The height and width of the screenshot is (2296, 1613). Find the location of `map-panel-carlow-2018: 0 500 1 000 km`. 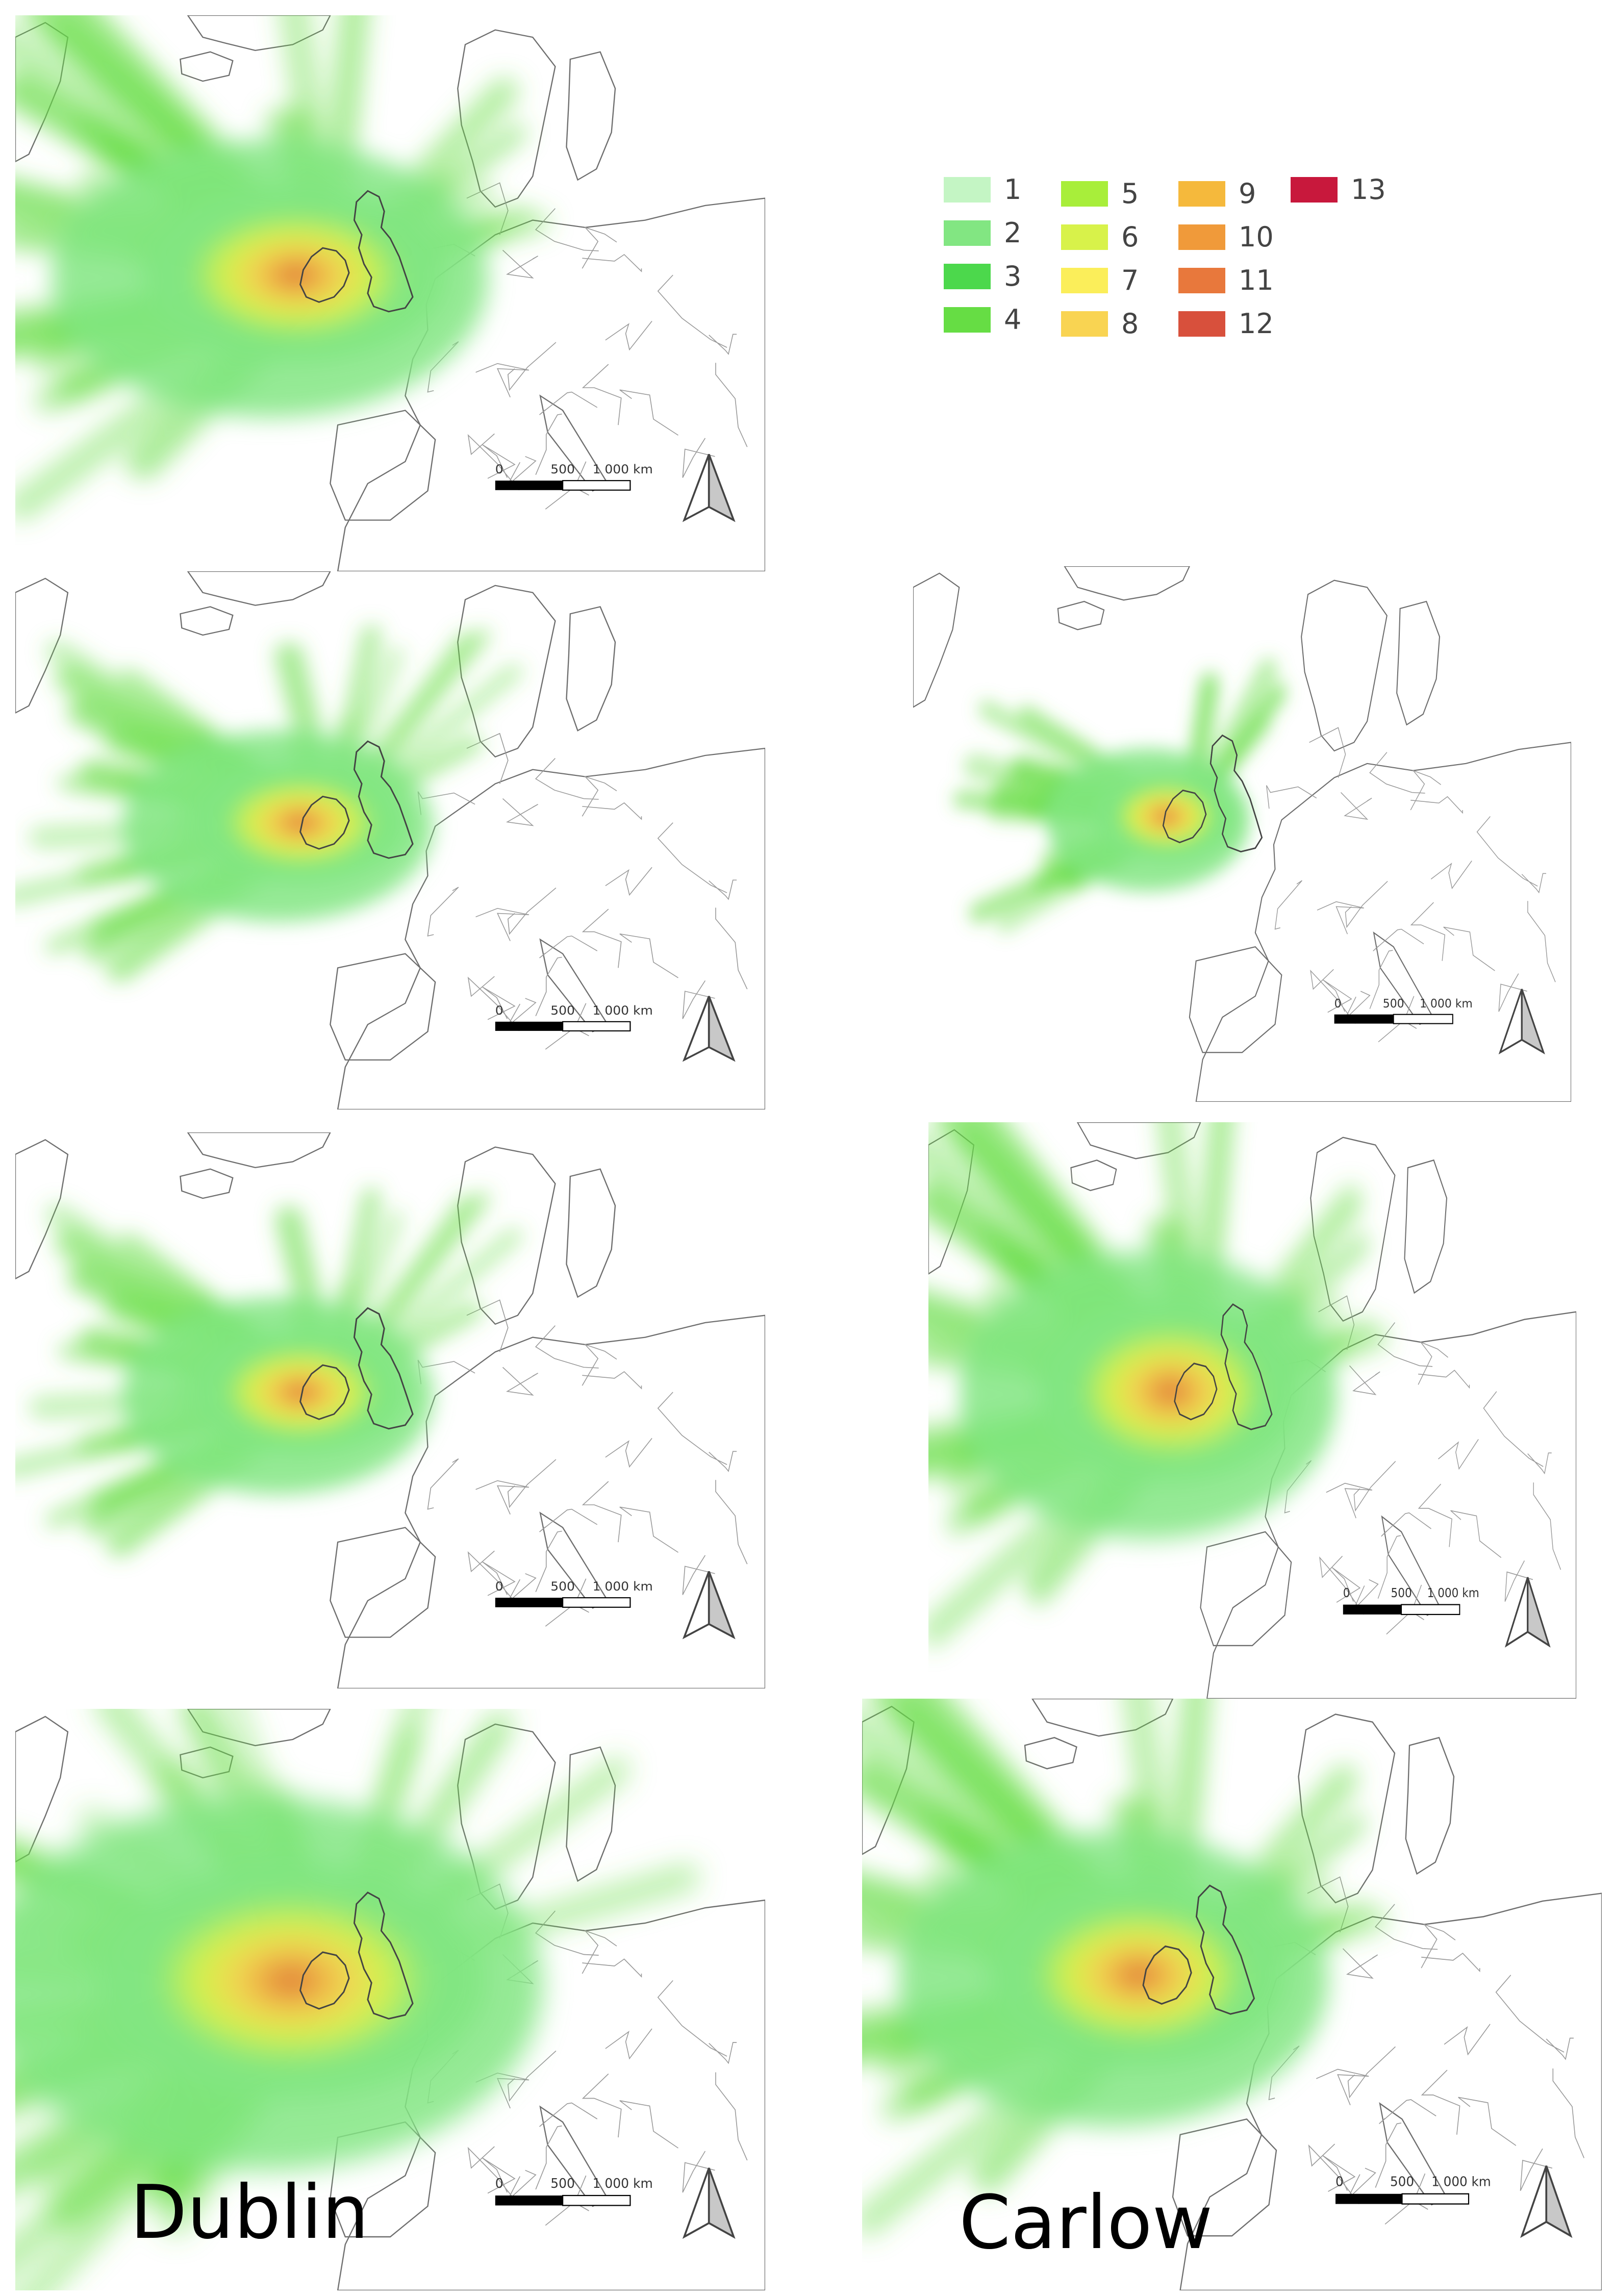

map-panel-carlow-2018: 0 500 1 000 km is located at coordinates (1242, 834).